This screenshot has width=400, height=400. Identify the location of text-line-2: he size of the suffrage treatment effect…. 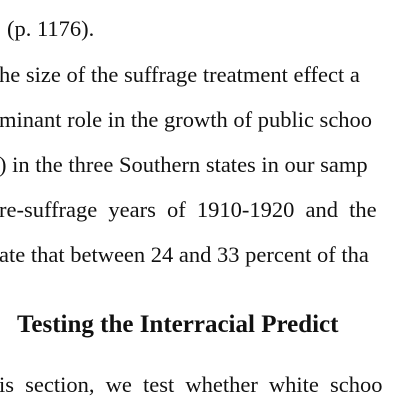
(180, 74).